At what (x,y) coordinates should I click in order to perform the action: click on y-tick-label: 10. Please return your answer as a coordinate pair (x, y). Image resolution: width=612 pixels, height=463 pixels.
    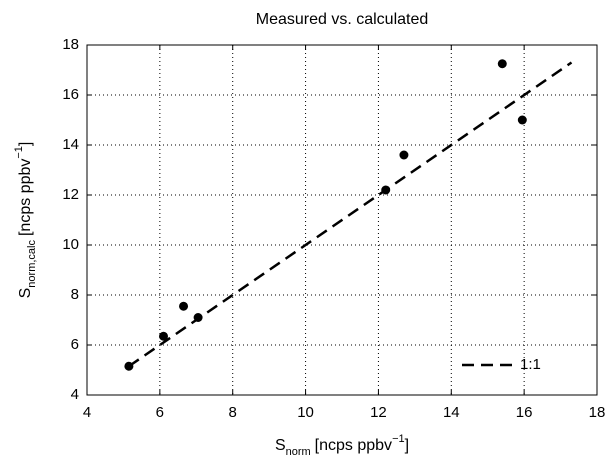
    Looking at the image, I should click on (70, 244).